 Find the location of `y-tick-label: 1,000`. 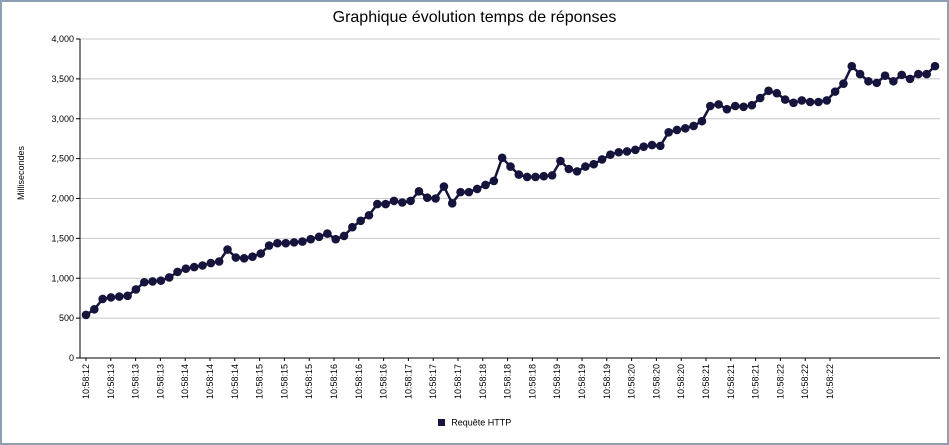

y-tick-label: 1,000 is located at coordinates (62, 278).